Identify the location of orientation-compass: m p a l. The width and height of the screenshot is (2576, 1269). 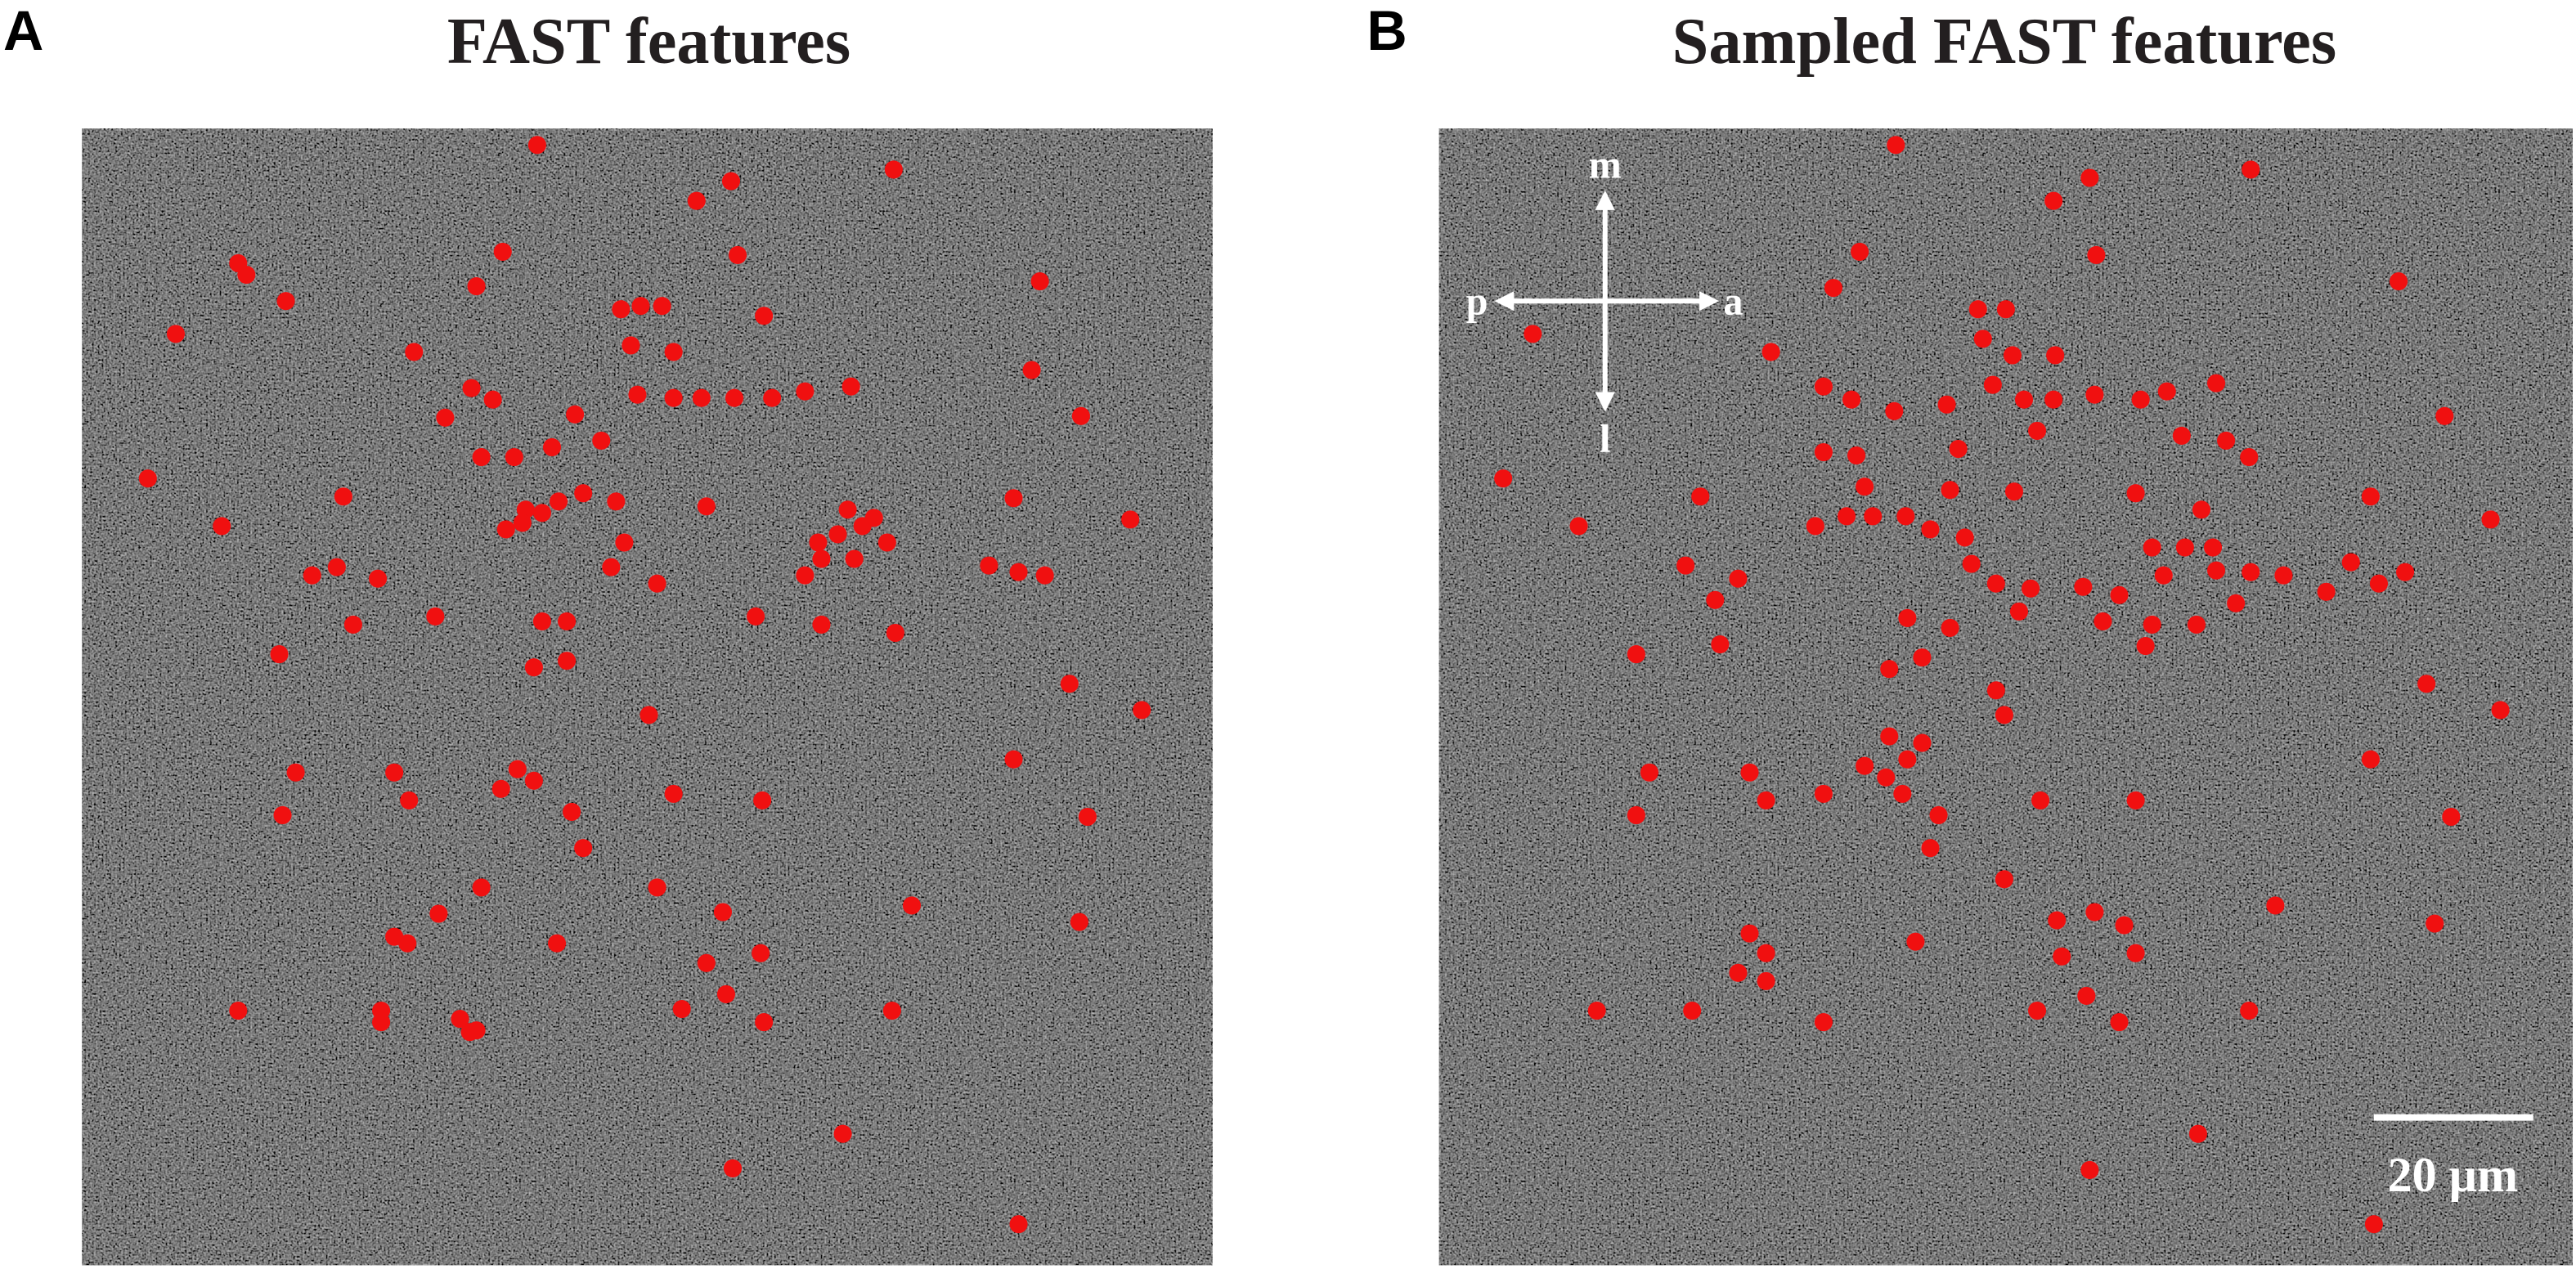
(1605, 302).